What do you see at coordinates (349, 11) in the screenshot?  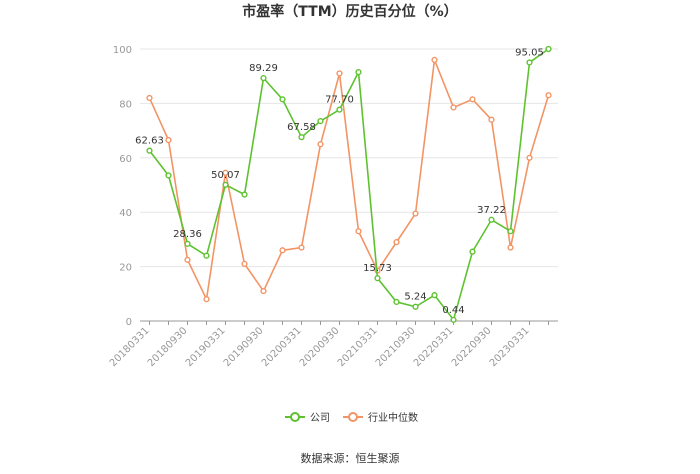 I see `chart-title: 市盈率（TTM）历史百分位（%）` at bounding box center [349, 11].